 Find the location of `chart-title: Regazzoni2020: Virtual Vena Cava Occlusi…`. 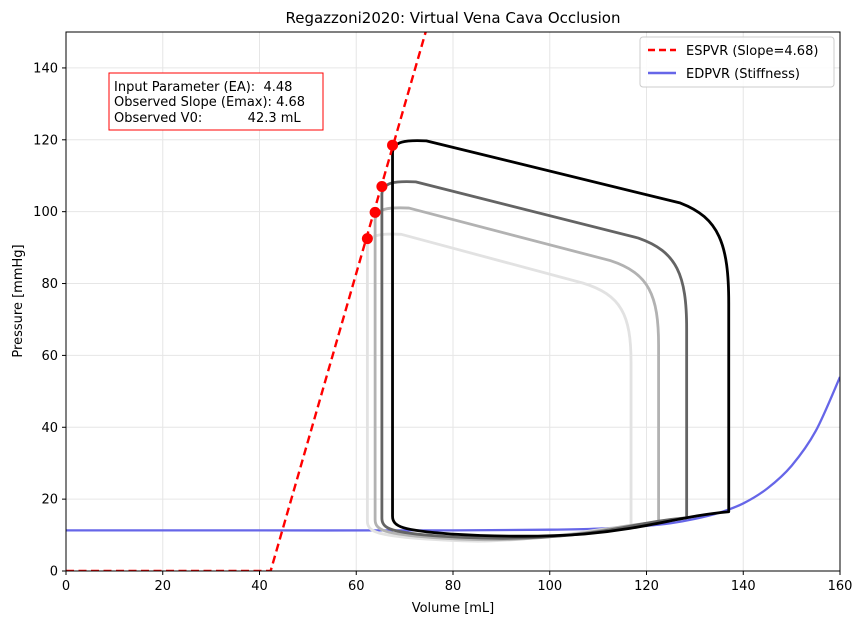

chart-title: Regazzoni2020: Virtual Vena Cava Occlusi… is located at coordinates (452, 18).